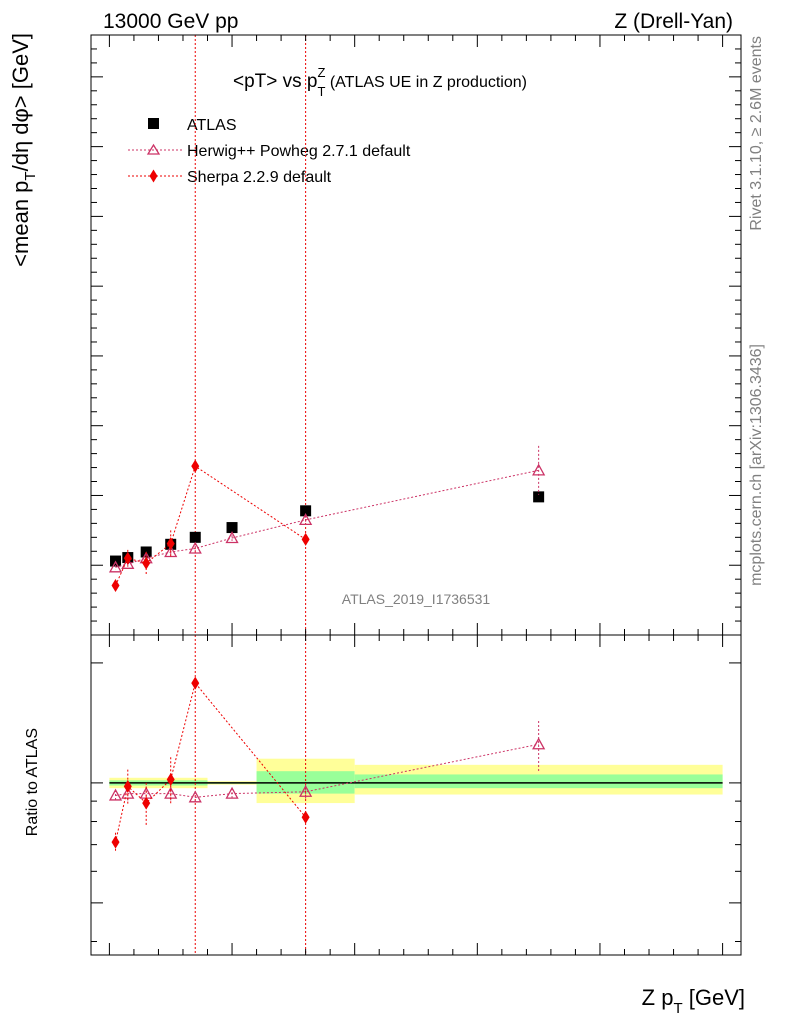 Image resolution: width=786 pixels, height=1024 pixels. I want to click on header-left-label: 13000 GeV pp, so click(170, 21).